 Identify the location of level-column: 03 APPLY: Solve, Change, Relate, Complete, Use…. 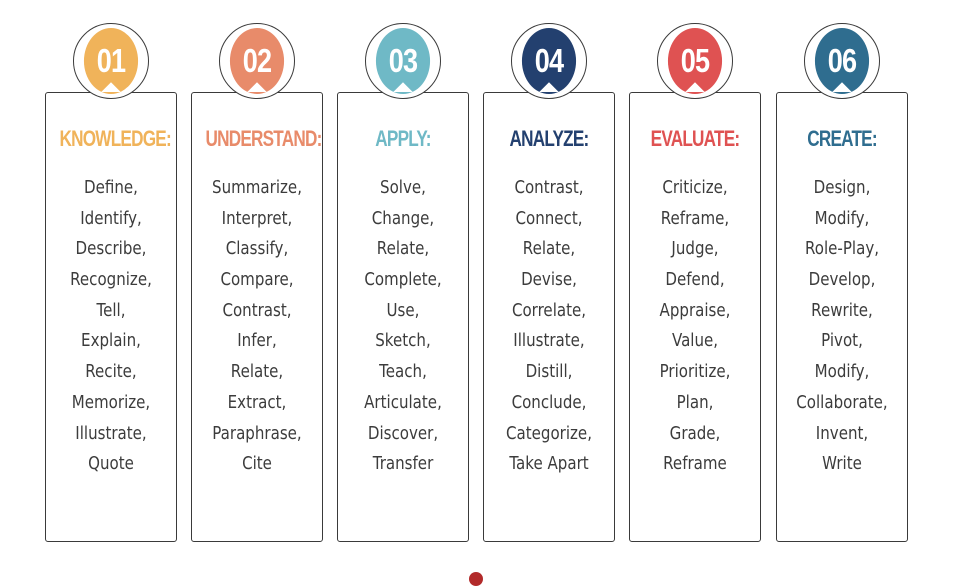
(404, 289).